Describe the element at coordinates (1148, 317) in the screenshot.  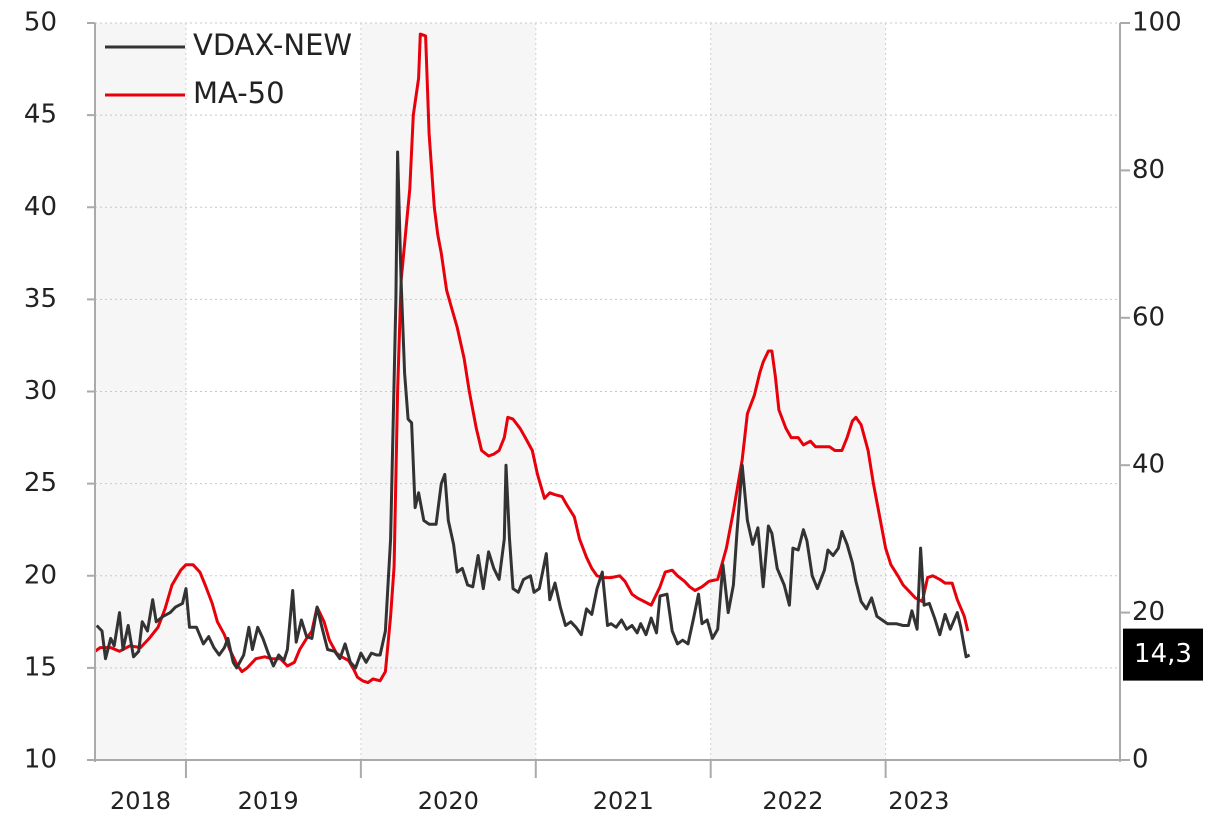
I see `y2-tick-label: 60` at that location.